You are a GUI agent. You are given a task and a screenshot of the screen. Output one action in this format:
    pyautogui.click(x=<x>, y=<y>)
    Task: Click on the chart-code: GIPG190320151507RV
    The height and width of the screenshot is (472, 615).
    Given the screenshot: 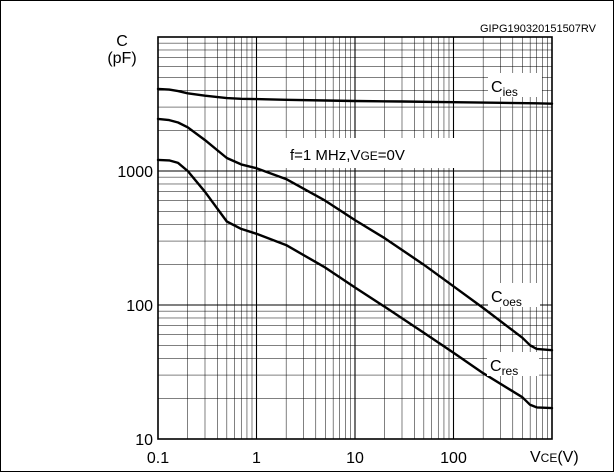 What is the action you would take?
    pyautogui.click(x=538, y=29)
    